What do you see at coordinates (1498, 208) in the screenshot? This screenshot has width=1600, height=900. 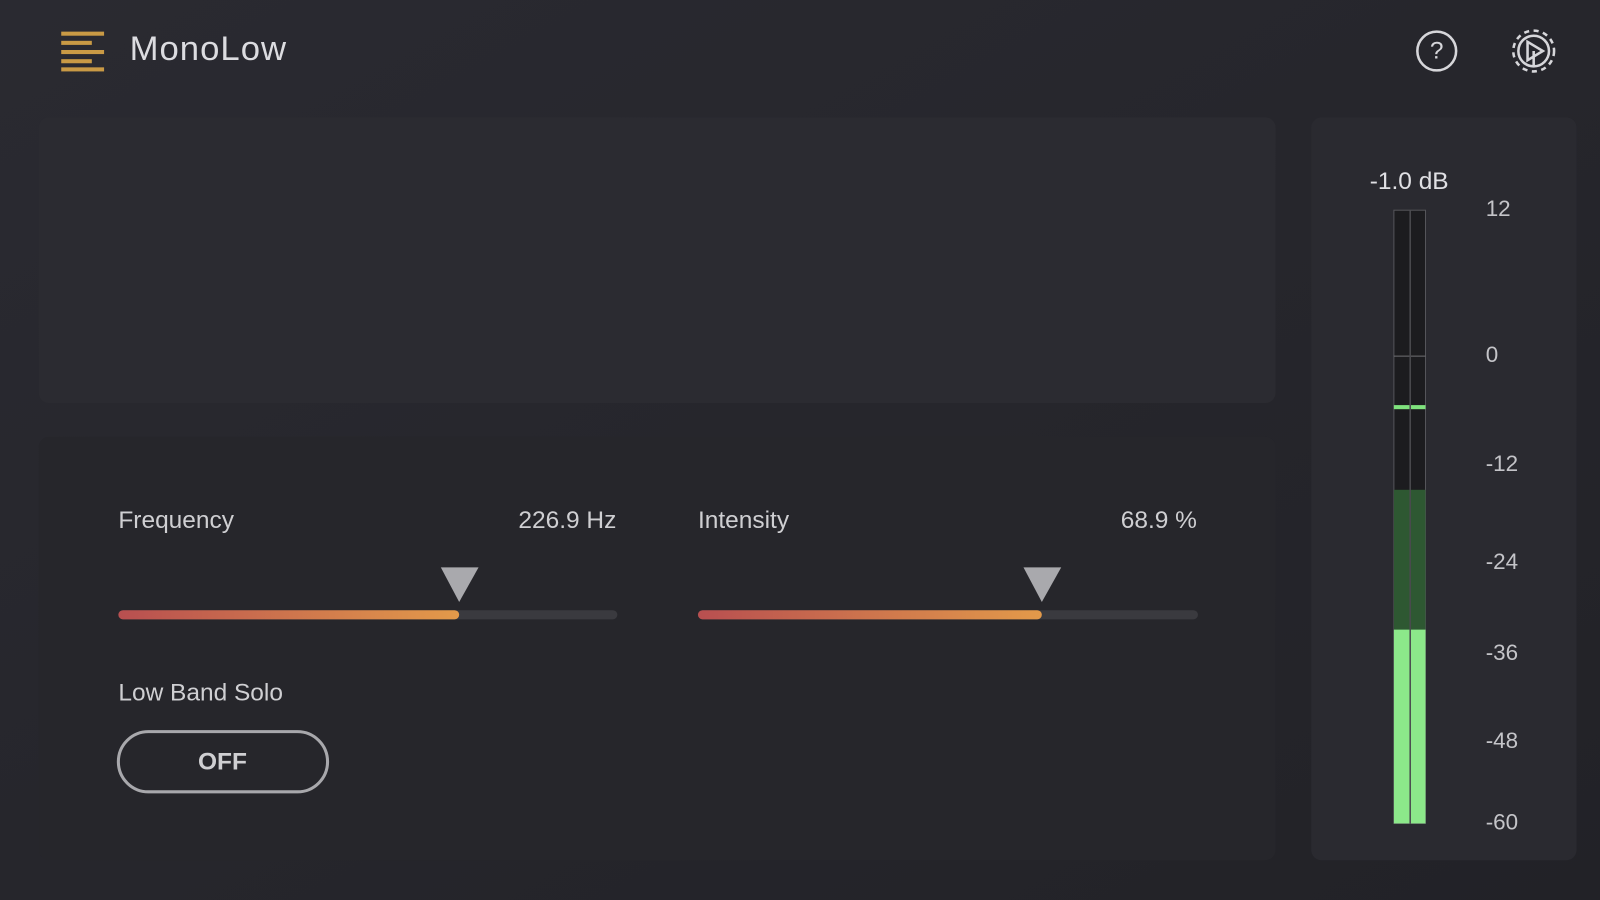 I see `meter-scale-label: 12` at bounding box center [1498, 208].